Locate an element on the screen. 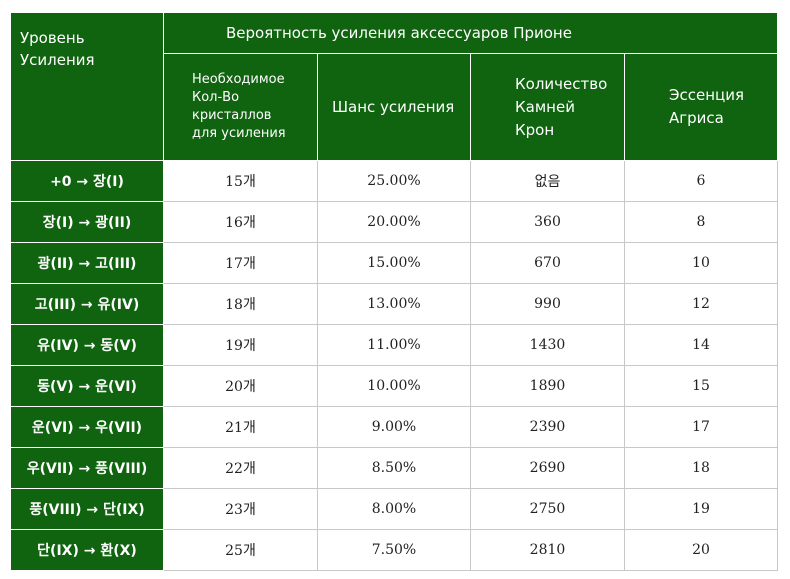 This screenshot has width=790, height=579. stones-cell: 2690 is located at coordinates (547, 468).